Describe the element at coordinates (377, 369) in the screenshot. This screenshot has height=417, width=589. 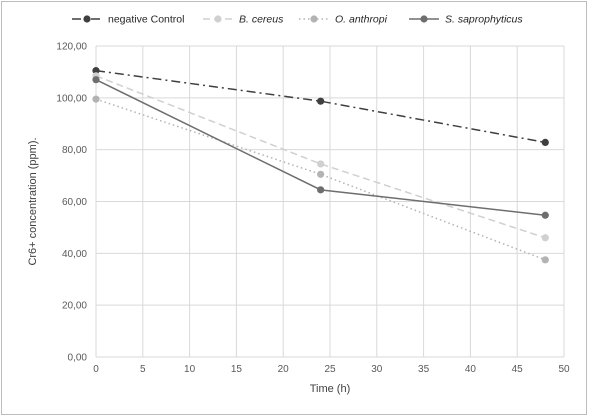
I see `x-tick-label: 30` at that location.